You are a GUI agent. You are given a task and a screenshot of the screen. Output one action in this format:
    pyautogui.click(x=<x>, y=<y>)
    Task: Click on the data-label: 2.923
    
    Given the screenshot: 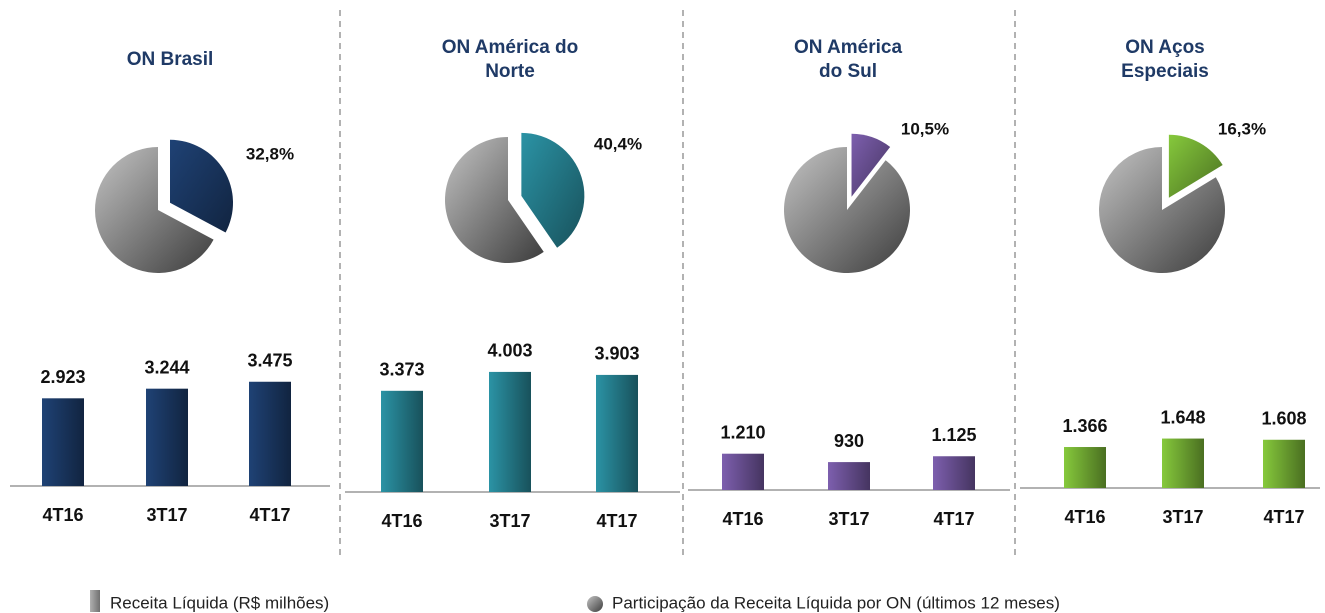 What is the action you would take?
    pyautogui.click(x=62, y=377)
    